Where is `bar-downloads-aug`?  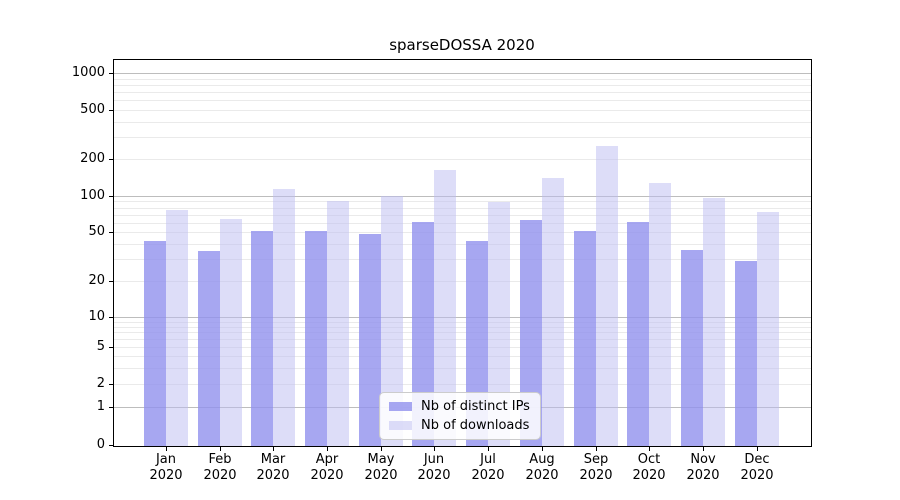
bar-downloads-aug is located at coordinates (553, 312).